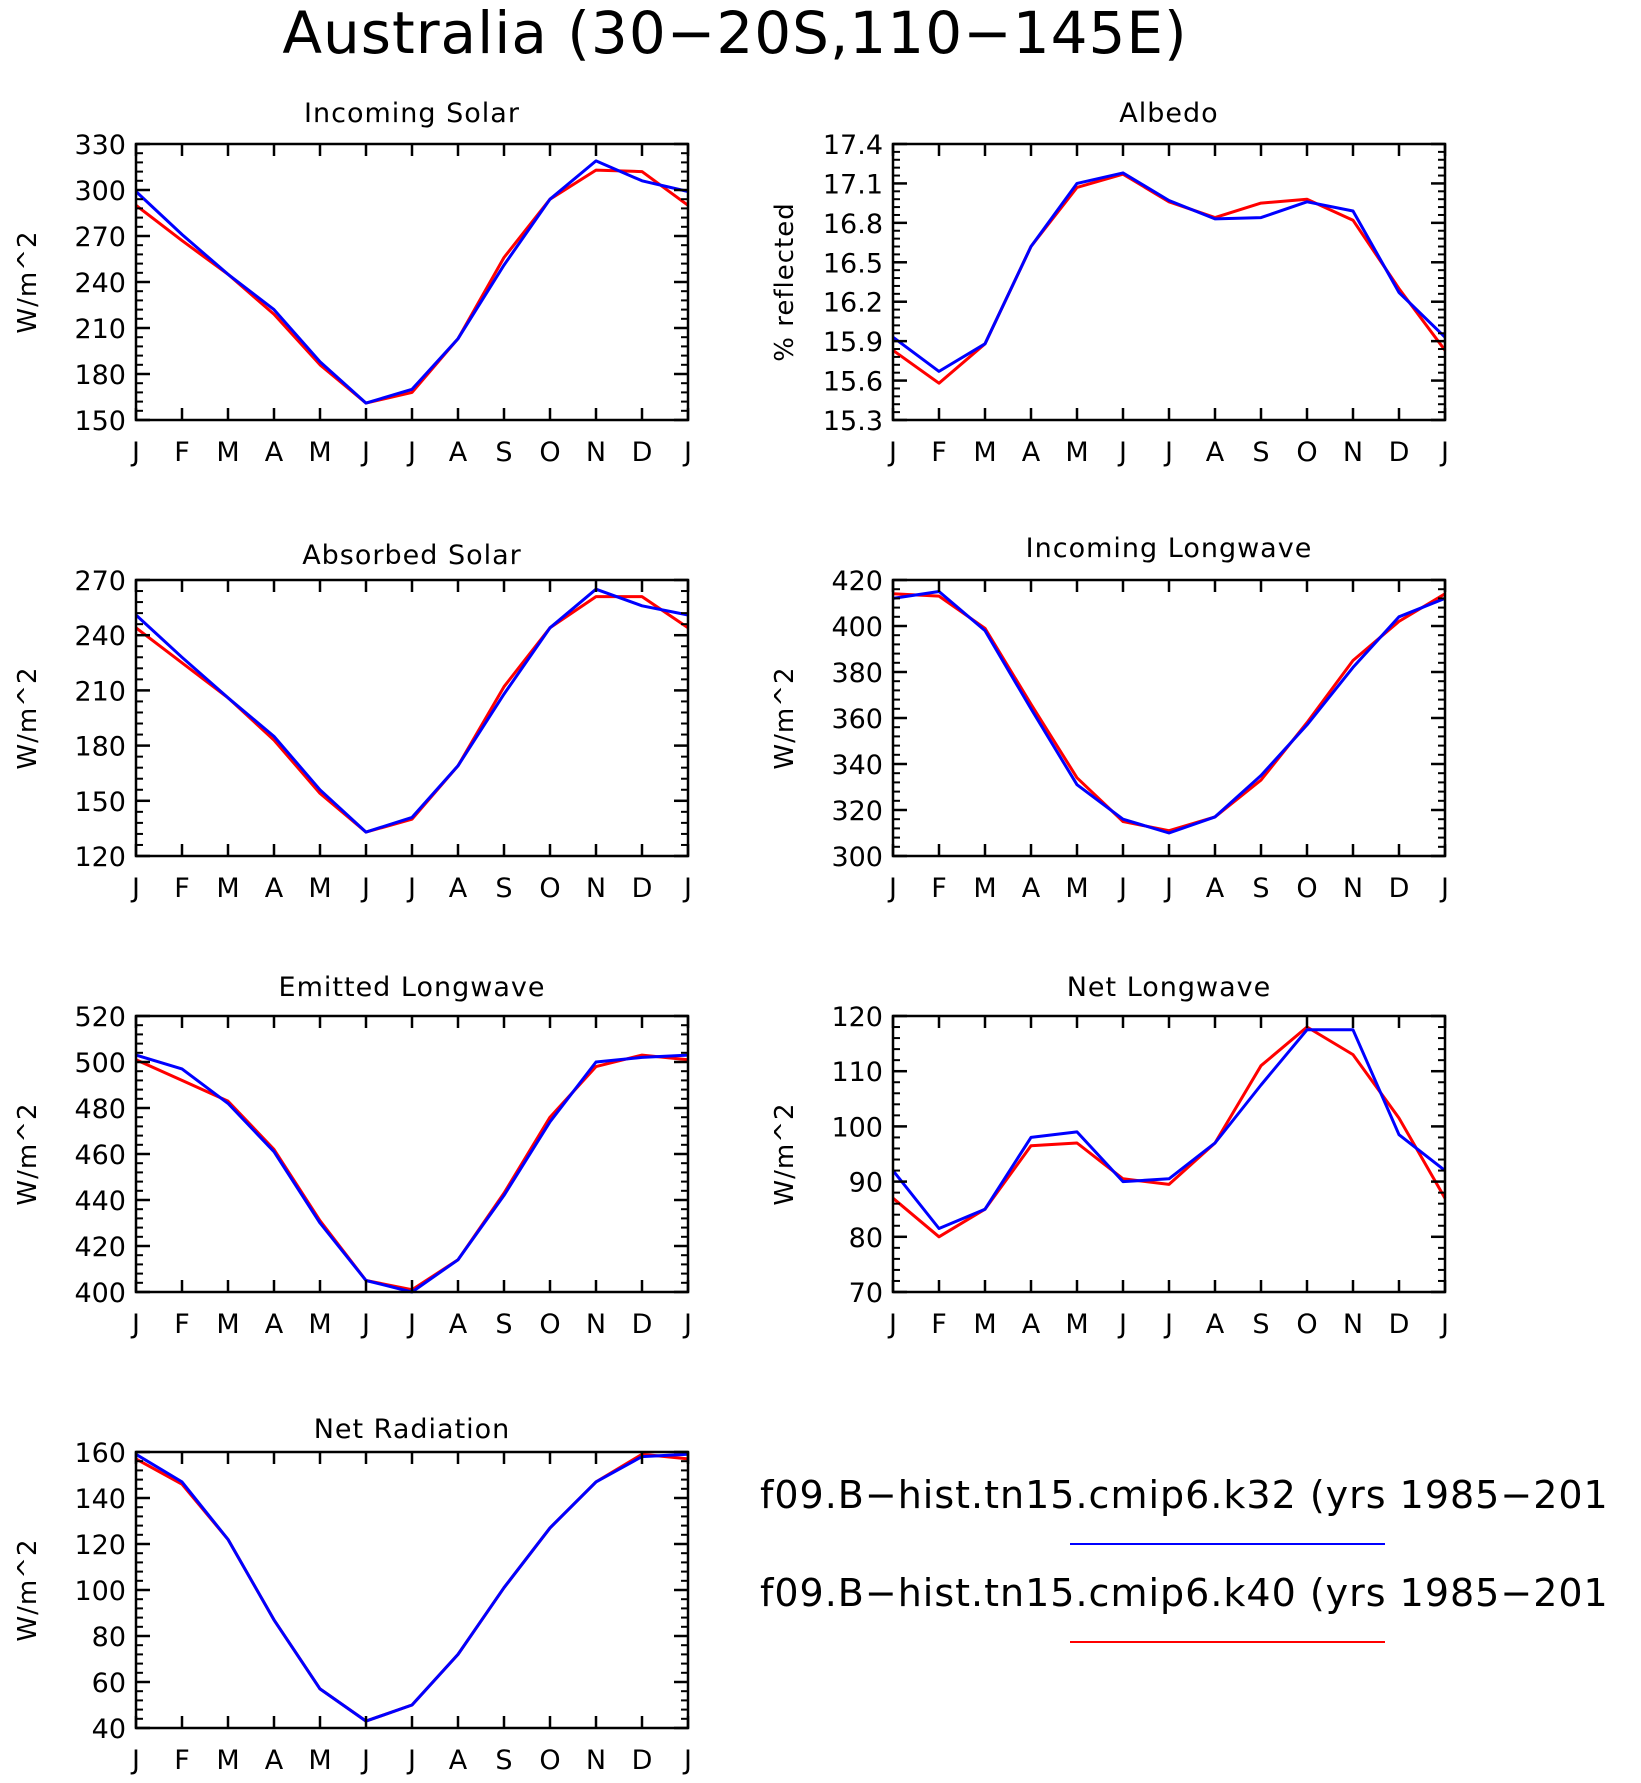 This screenshot has height=1783, width=1641. What do you see at coordinates (1184, 1495) in the screenshot?
I see `legend-label-k32: f09.B−hist.tn15.cmip6.k32 (yrs 1985−201` at bounding box center [1184, 1495].